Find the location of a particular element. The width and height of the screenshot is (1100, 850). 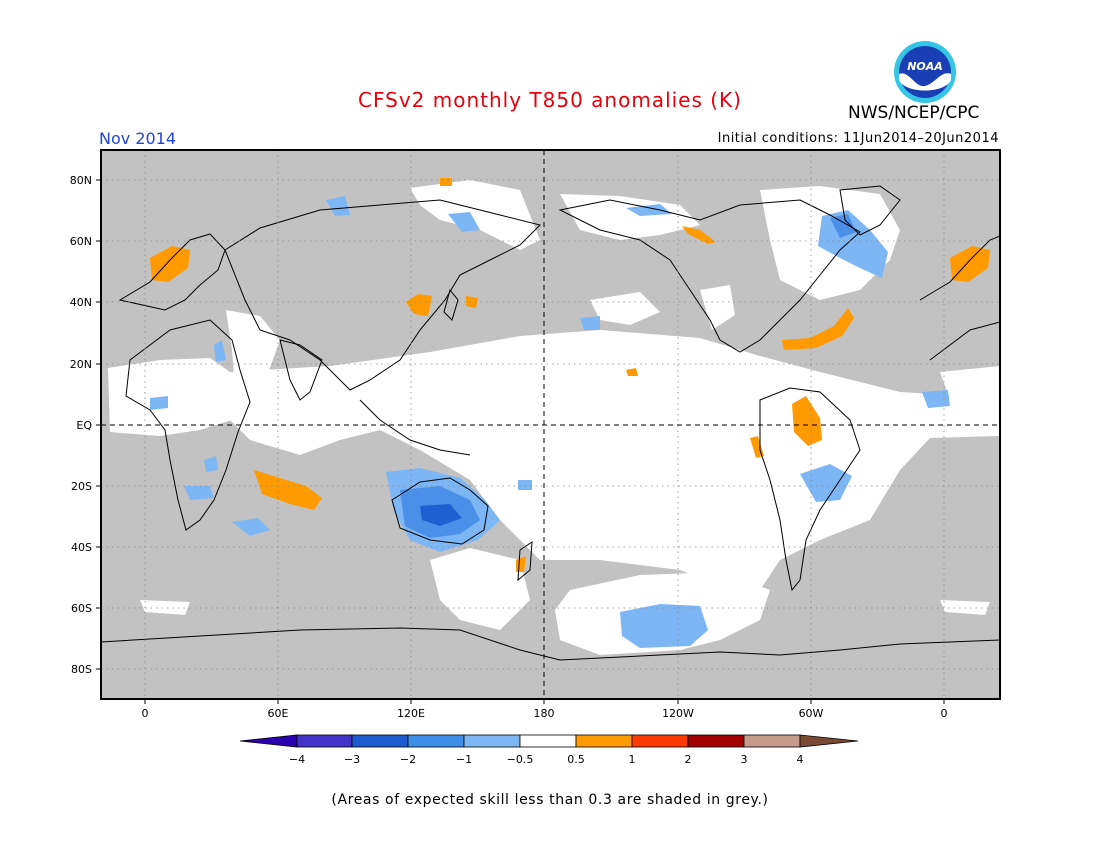

legend-tick: 3 is located at coordinates (744, 759).